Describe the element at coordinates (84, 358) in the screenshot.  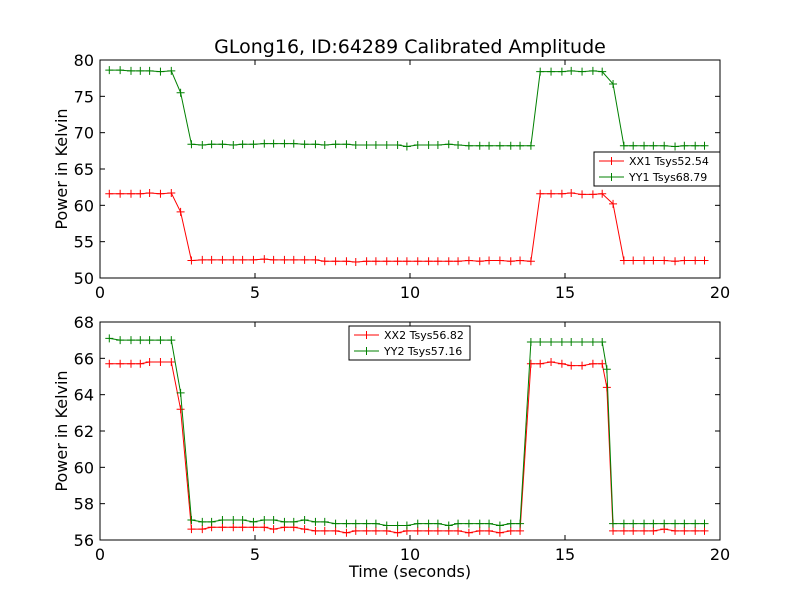
I see `y-tick-label: 66` at that location.